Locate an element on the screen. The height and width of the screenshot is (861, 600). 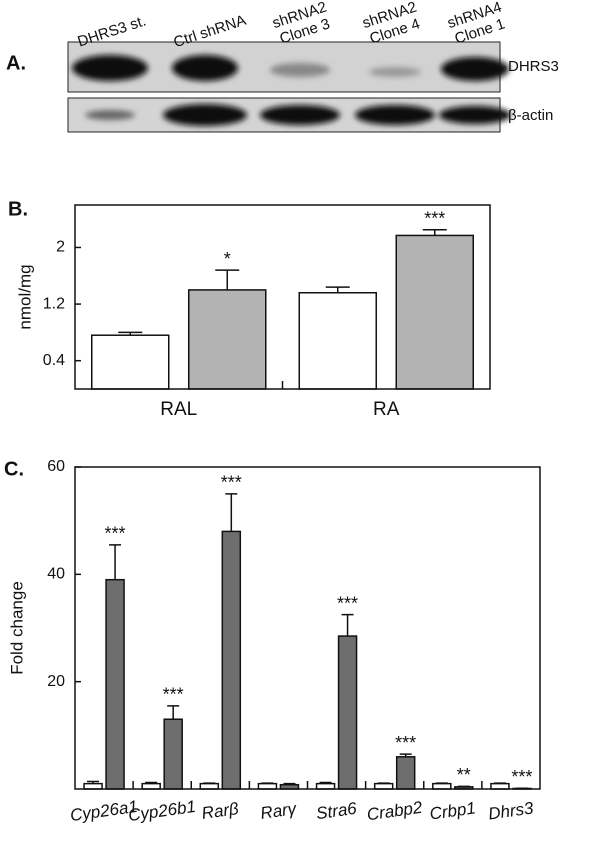
panel-label: A. is located at coordinates (16, 63).